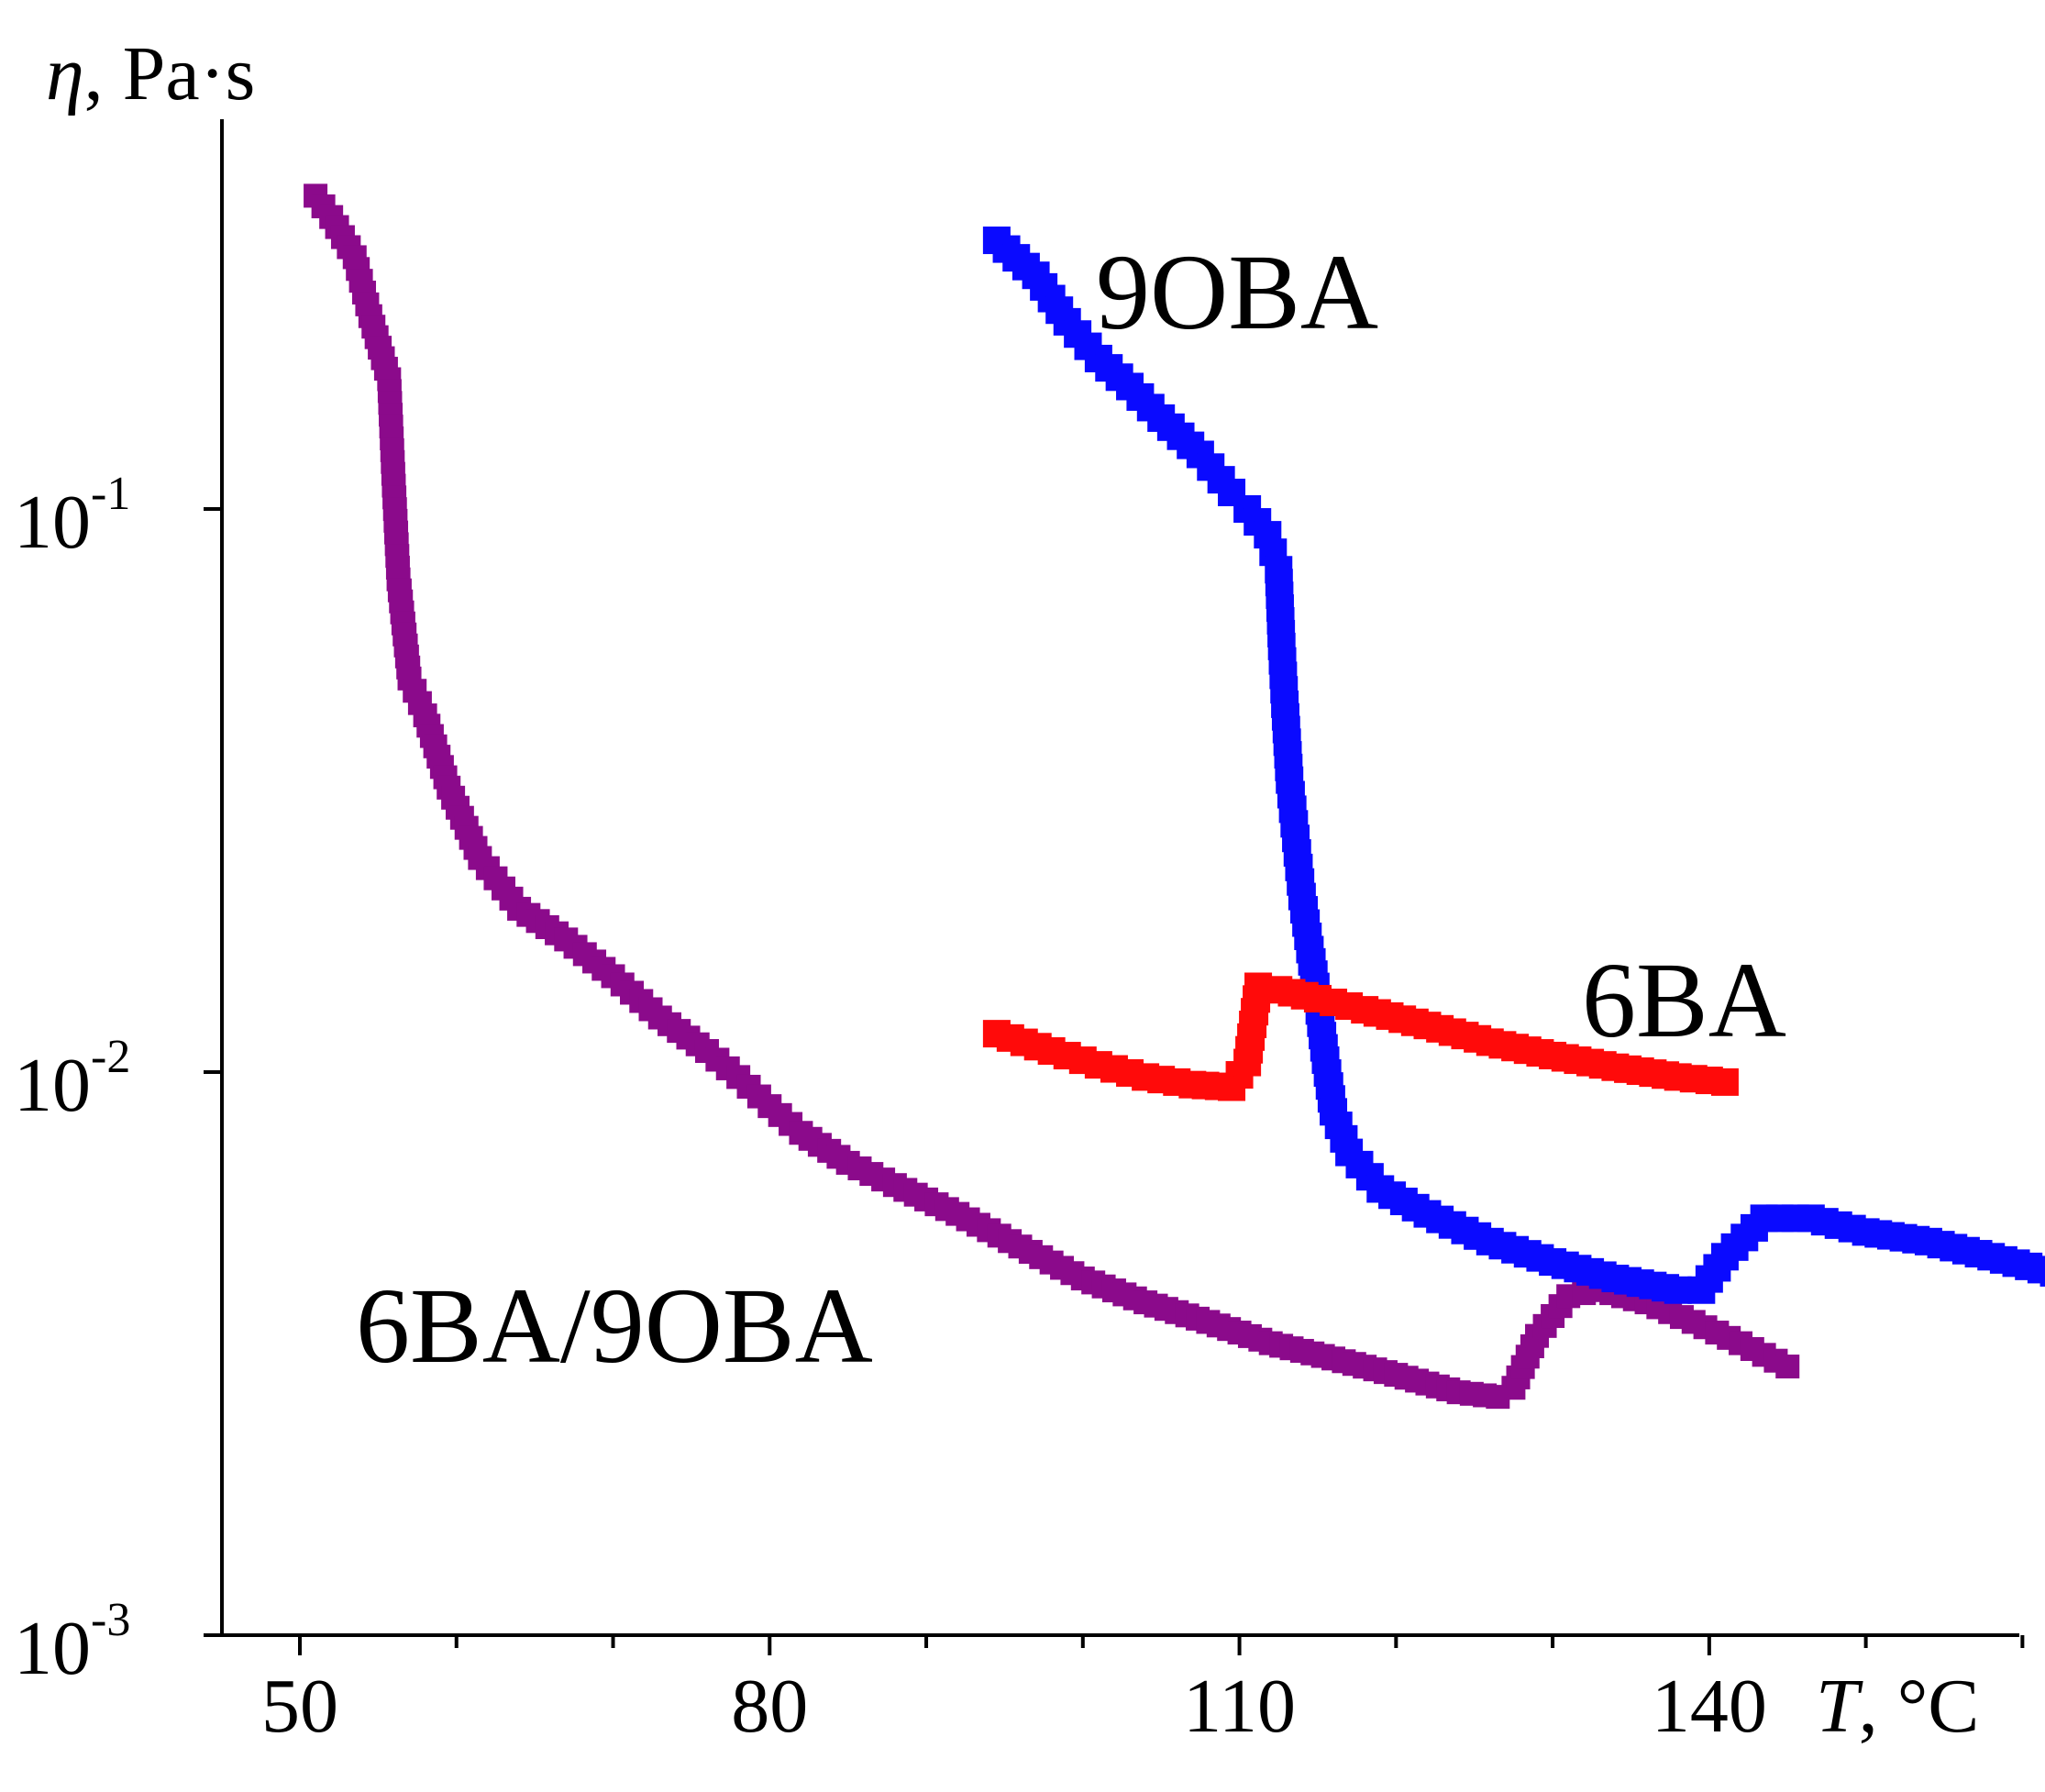  What do you see at coordinates (1684, 1000) in the screenshot?
I see `series-label-6ba: 6BA` at bounding box center [1684, 1000].